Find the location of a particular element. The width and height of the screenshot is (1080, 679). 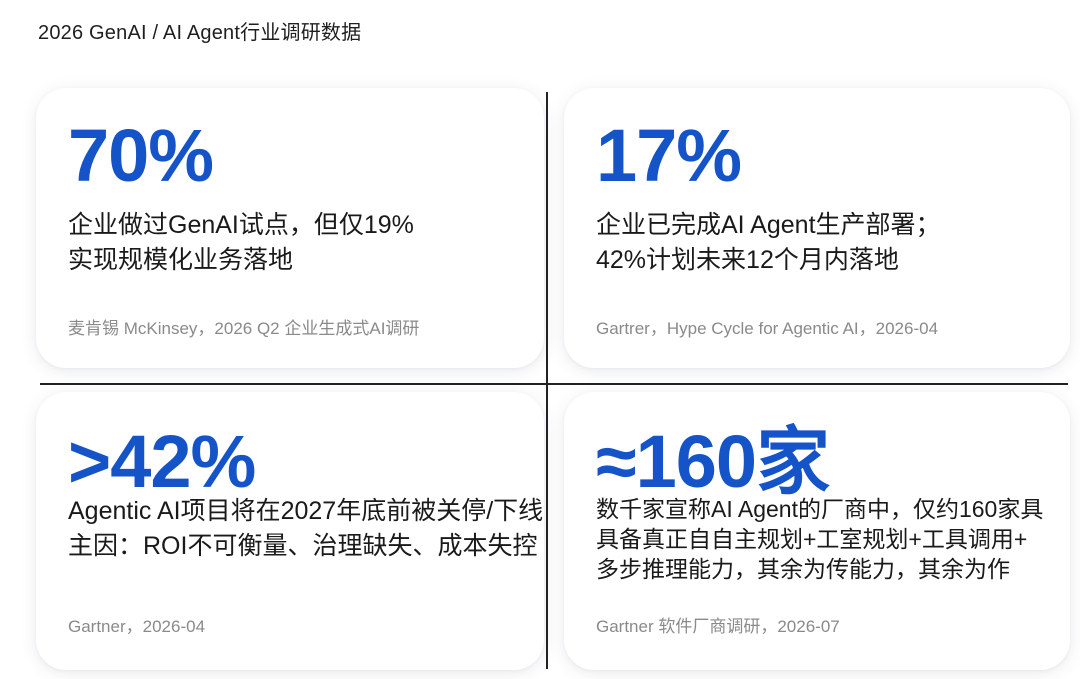

stat-value: 17% is located at coordinates (669, 155).